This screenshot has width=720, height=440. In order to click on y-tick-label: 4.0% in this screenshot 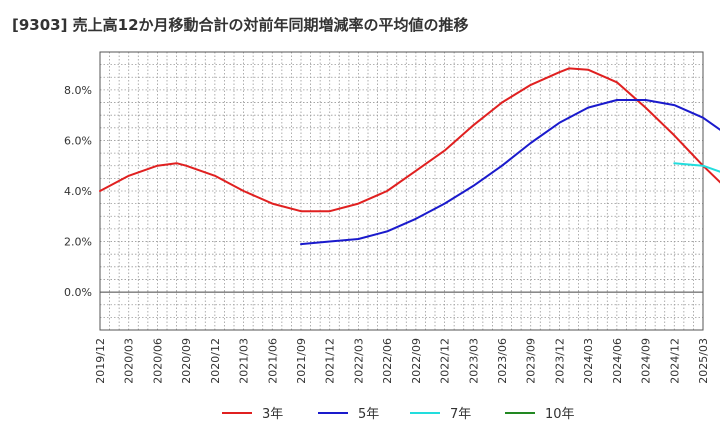, I will do `click(78, 191)`.